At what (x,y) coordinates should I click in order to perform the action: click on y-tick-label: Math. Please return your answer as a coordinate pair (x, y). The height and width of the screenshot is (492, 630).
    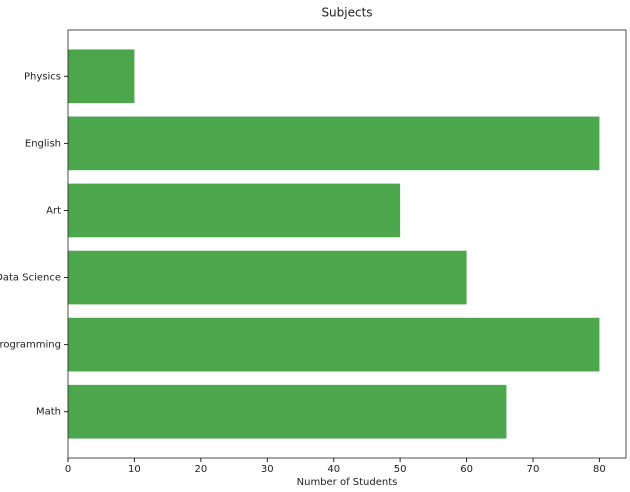
    Looking at the image, I should click on (48, 412).